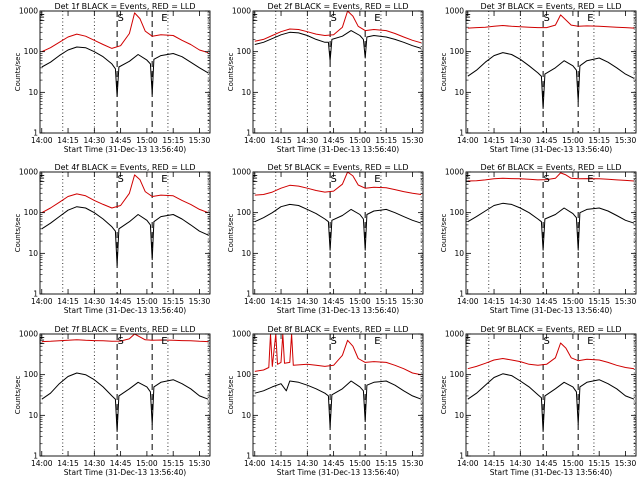  Describe the element at coordinates (124, 167) in the screenshot. I see `chart-title: Det 4f BLACK = Events, RED = LLD` at that location.